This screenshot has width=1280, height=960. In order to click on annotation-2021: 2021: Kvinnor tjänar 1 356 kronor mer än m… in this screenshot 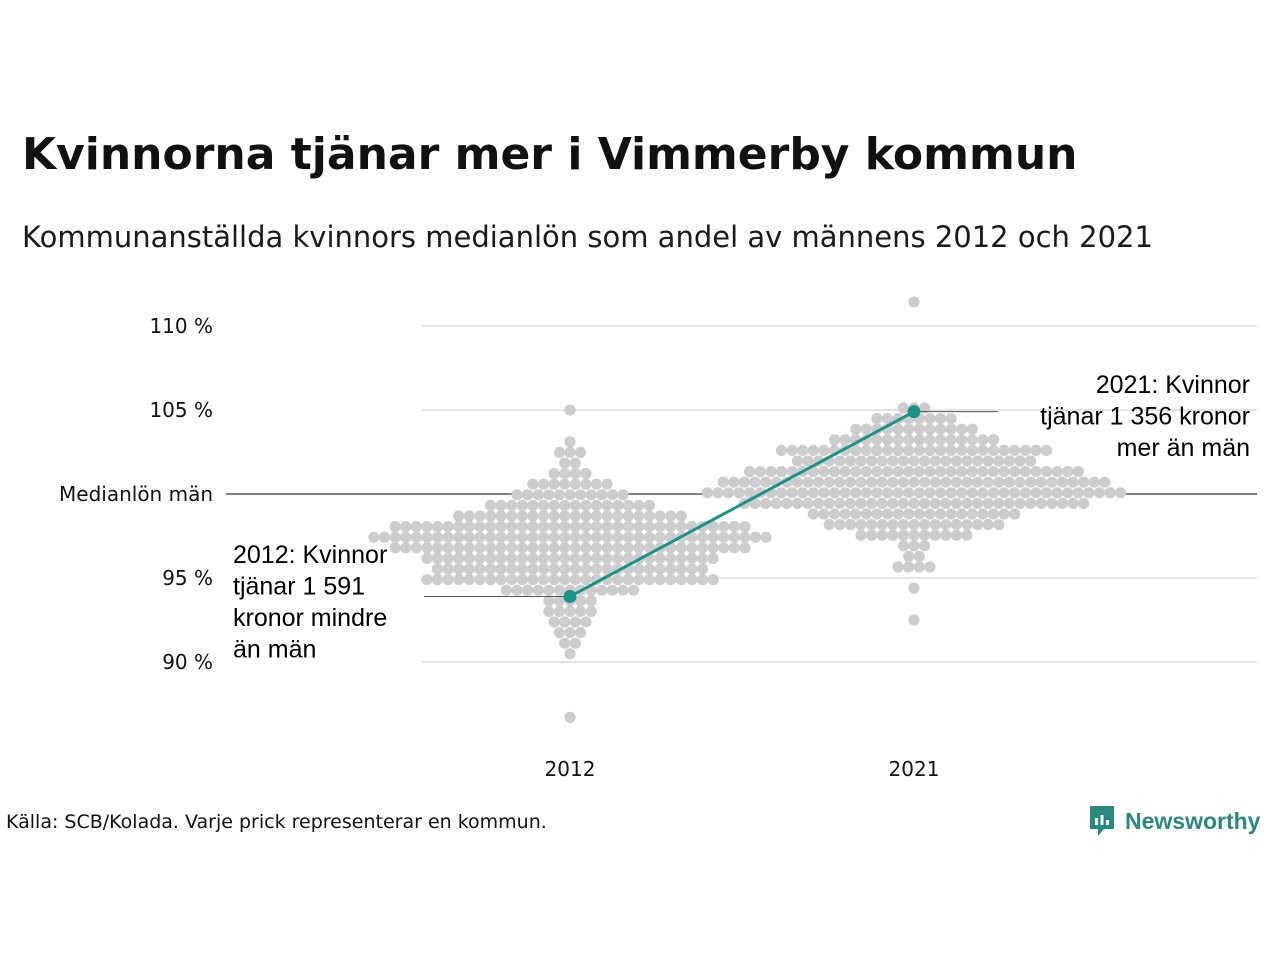, I will do `click(1145, 416)`.